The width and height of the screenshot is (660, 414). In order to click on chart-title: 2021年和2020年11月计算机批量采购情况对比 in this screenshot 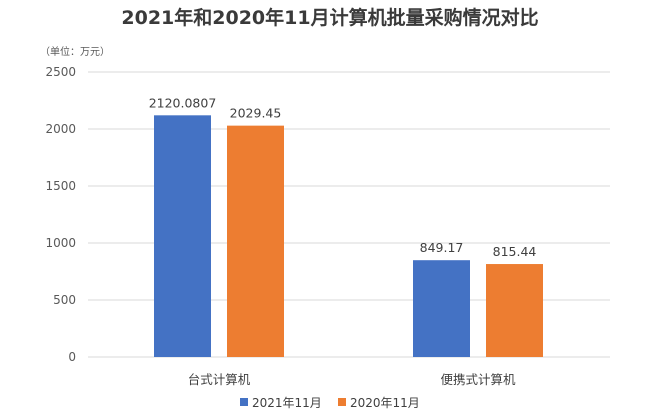, I will do `click(329, 17)`.